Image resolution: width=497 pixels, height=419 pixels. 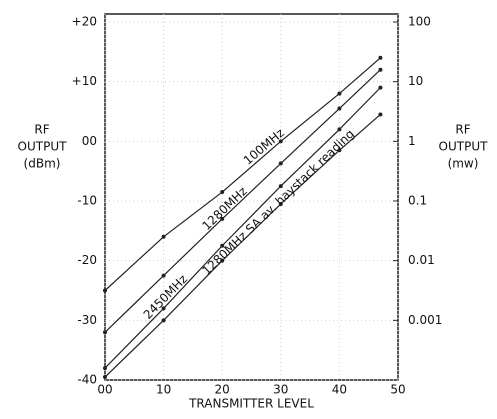 What do you see at coordinates (397, 390) in the screenshot?
I see `x-tick-label: 50` at bounding box center [397, 390].